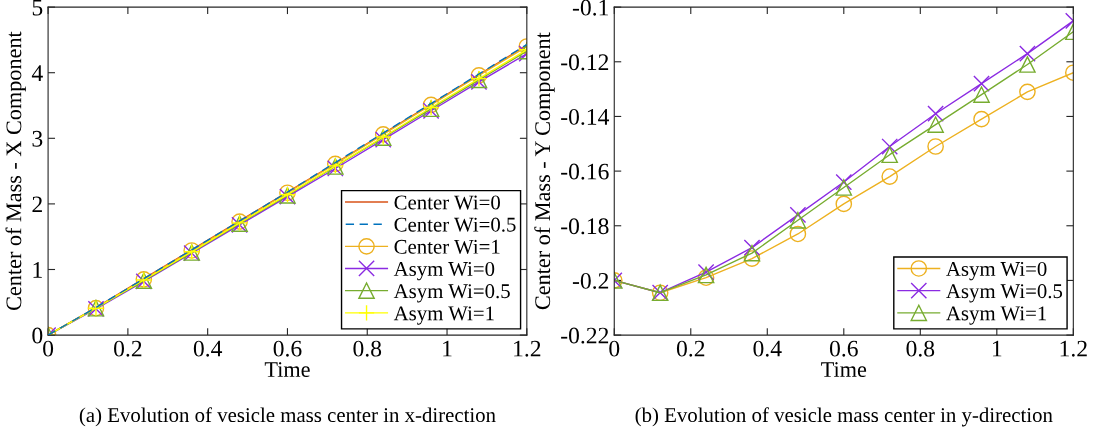  Describe the element at coordinates (585, 171) in the screenshot. I see `y-tick-label: -0.16` at that location.